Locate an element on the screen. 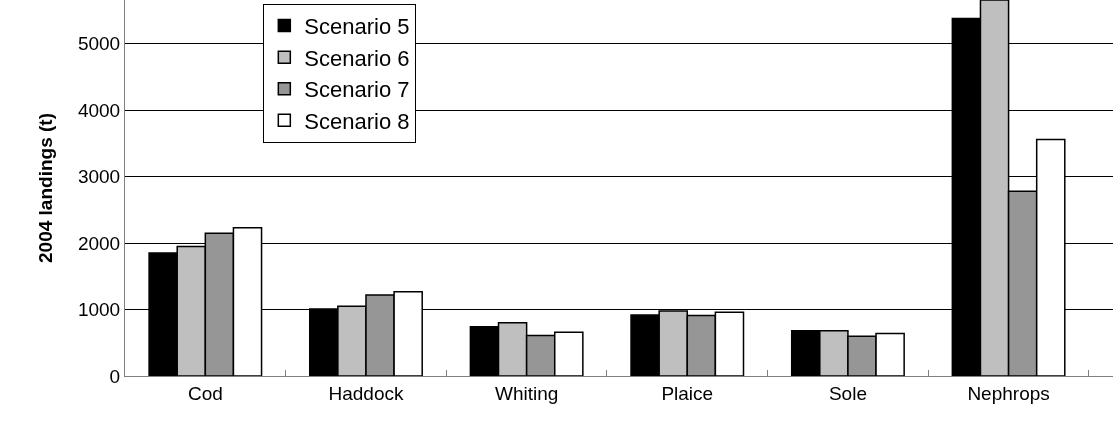 The width and height of the screenshot is (1113, 428). y-tick-label: 5000 is located at coordinates (99, 44).